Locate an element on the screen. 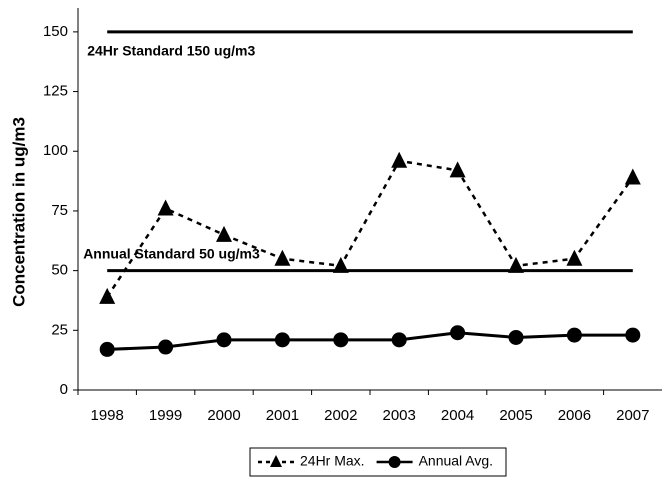  y-tick-label: 125 is located at coordinates (55, 91).